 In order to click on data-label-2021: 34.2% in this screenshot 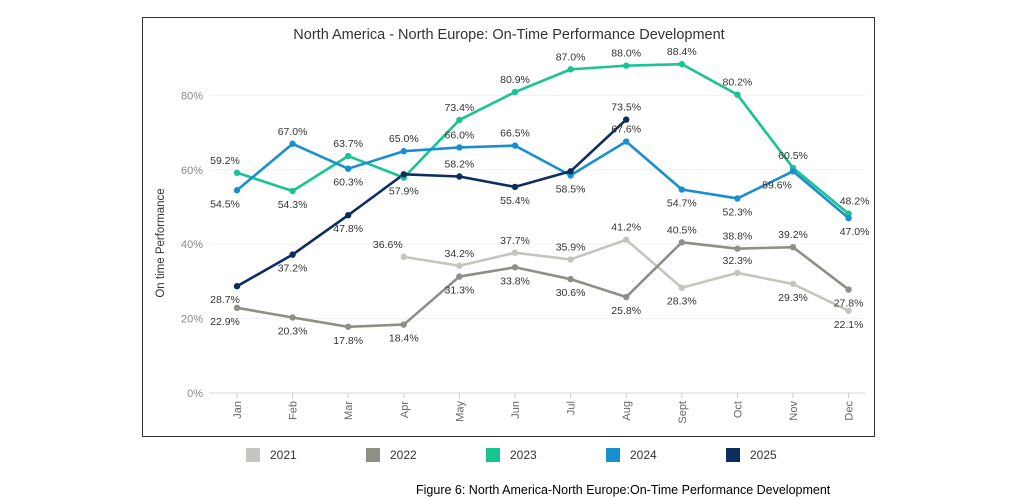, I will do `click(460, 254)`.